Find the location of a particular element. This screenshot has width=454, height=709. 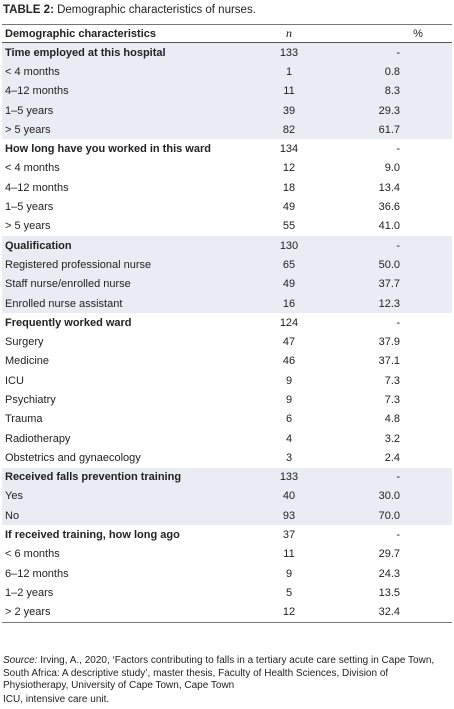

pct-cell: 37.7 is located at coordinates (389, 284).